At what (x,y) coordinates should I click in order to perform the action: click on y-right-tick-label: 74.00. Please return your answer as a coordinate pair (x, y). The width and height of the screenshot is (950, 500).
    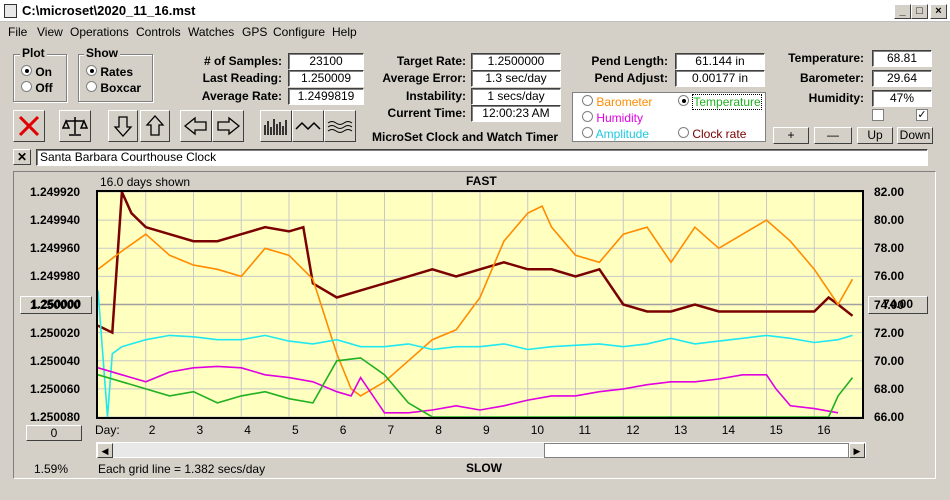
    Looking at the image, I should click on (889, 304).